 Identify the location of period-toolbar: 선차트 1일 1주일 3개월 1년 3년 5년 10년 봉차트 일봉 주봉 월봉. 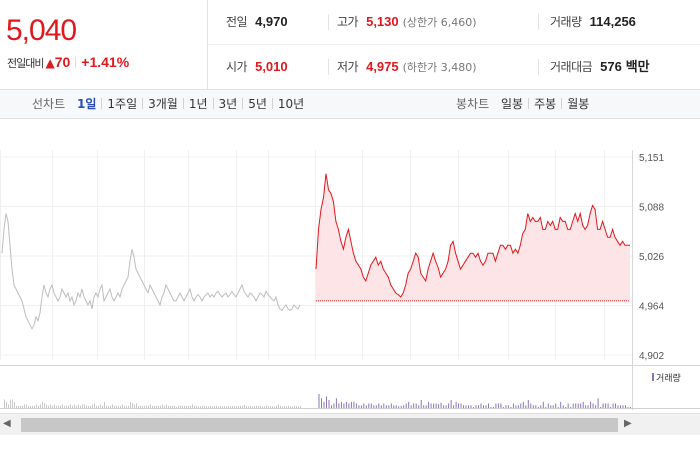
(350, 104).